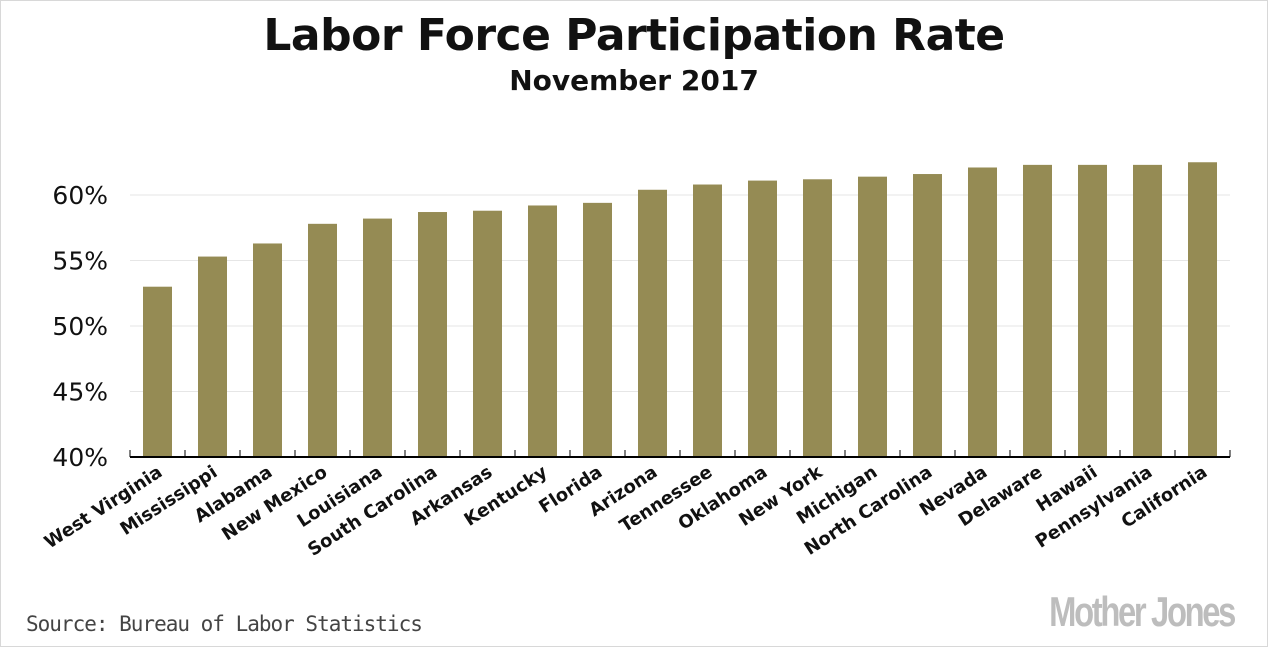 The height and width of the screenshot is (647, 1268). I want to click on y-tick-label: 45%, so click(80, 392).